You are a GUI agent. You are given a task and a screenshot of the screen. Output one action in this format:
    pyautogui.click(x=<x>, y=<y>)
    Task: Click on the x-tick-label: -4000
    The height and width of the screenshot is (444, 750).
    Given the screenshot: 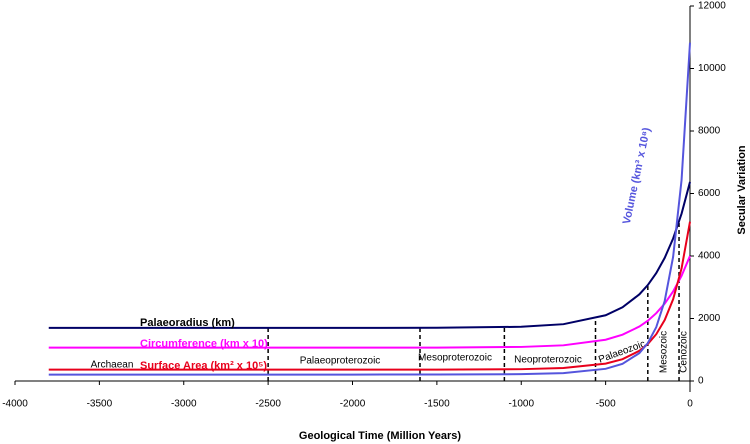 What is the action you would take?
    pyautogui.click(x=15, y=404)
    